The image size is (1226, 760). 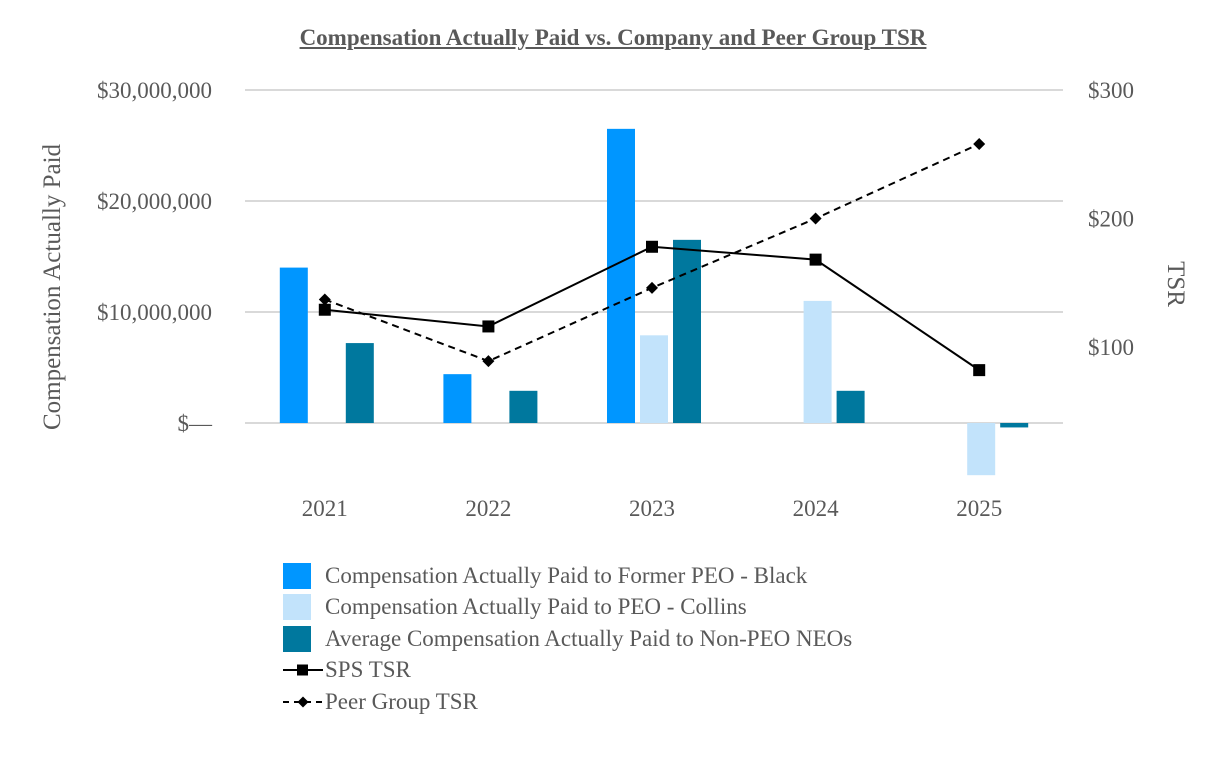 I want to click on x-tick-label: 2025, so click(x=979, y=508).